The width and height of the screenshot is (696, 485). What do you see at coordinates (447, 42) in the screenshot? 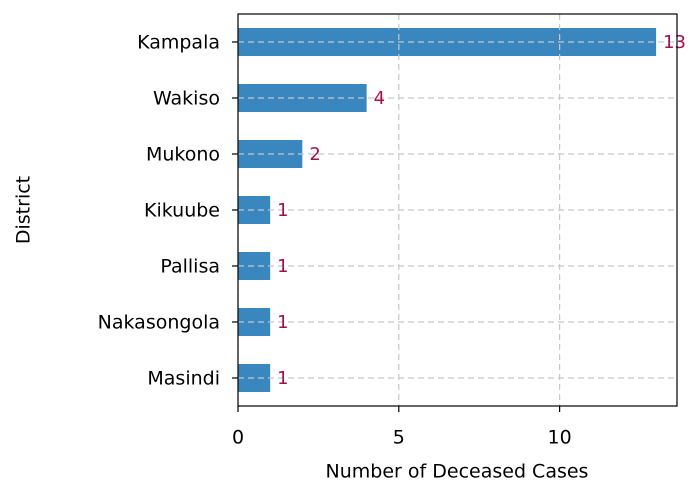
I see `bar` at bounding box center [447, 42].